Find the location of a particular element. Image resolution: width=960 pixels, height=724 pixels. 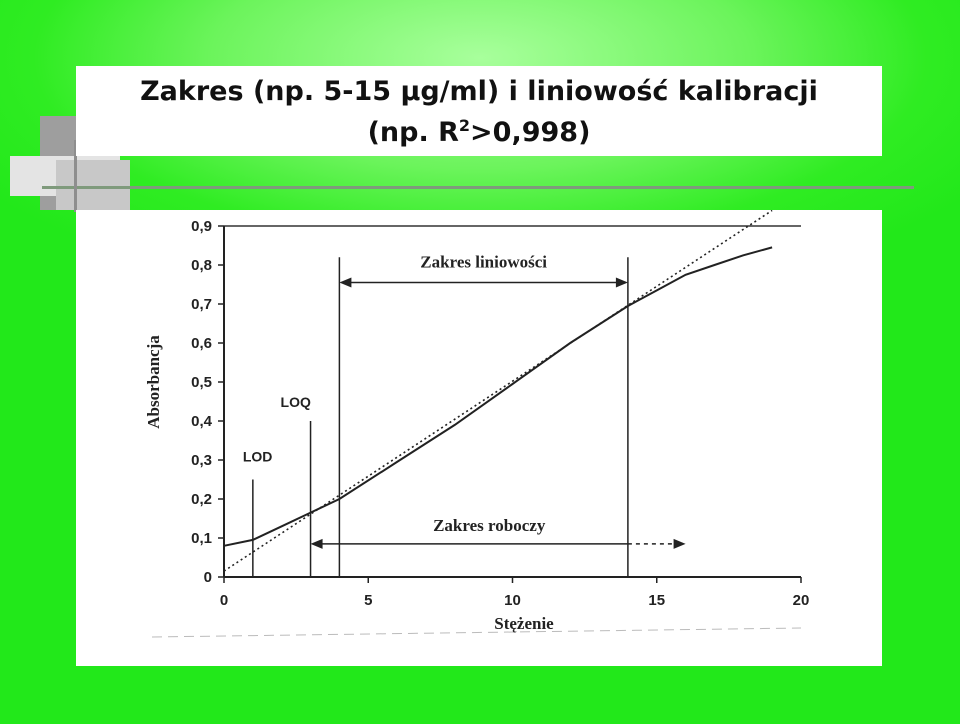

loq-label: LOQ is located at coordinates (296, 402).